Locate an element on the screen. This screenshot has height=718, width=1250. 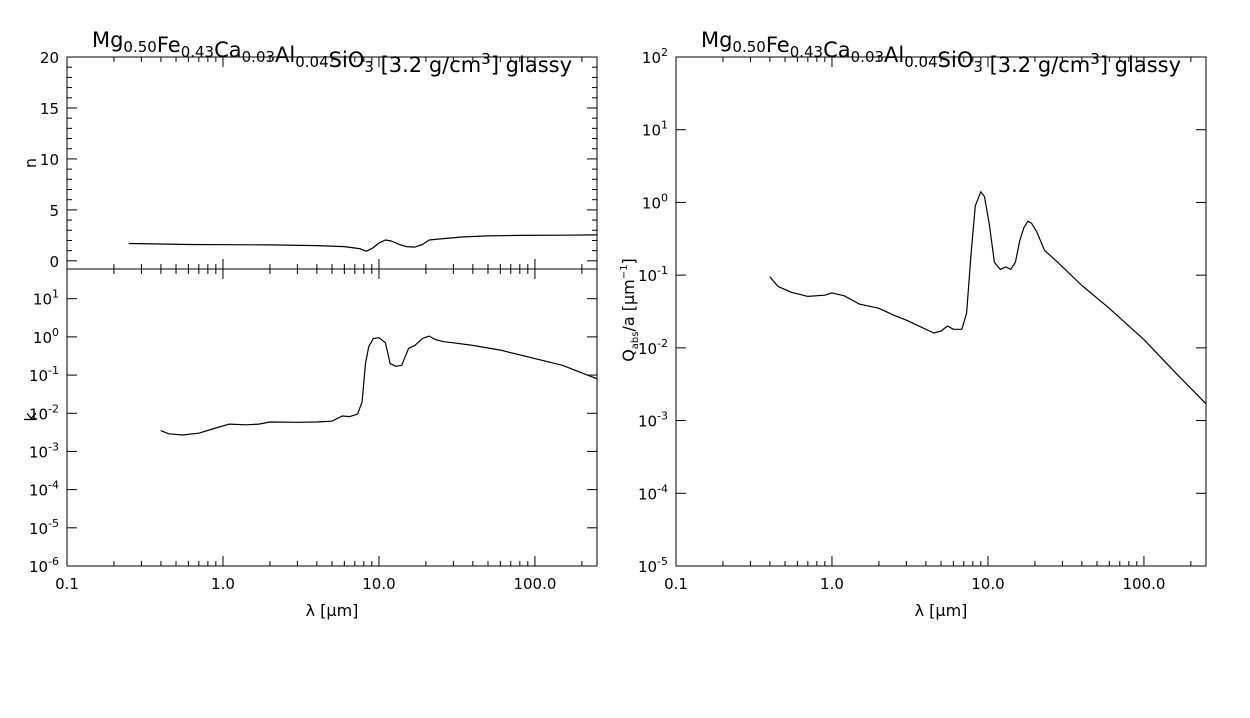
x-tick-label: 100.0 is located at coordinates (1143, 584).